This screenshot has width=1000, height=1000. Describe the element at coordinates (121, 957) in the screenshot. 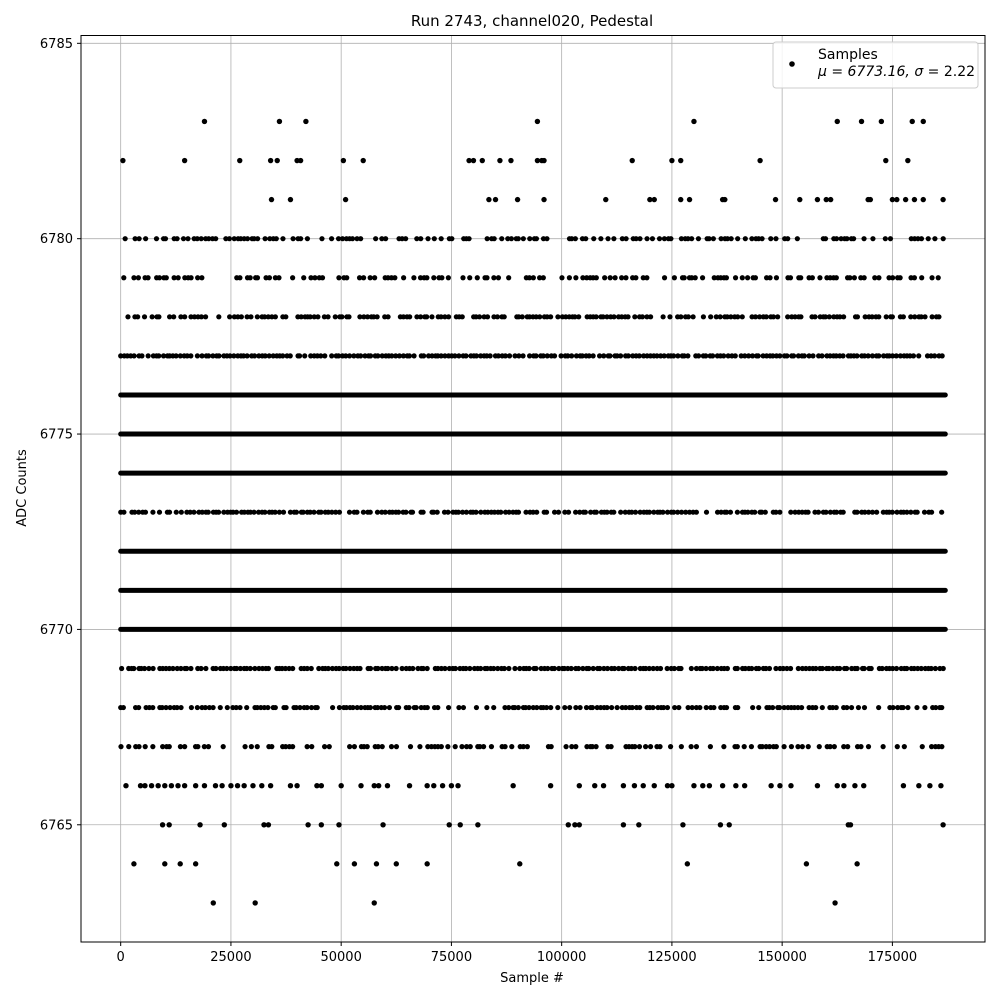

I see `x-tick-label: 0` at that location.